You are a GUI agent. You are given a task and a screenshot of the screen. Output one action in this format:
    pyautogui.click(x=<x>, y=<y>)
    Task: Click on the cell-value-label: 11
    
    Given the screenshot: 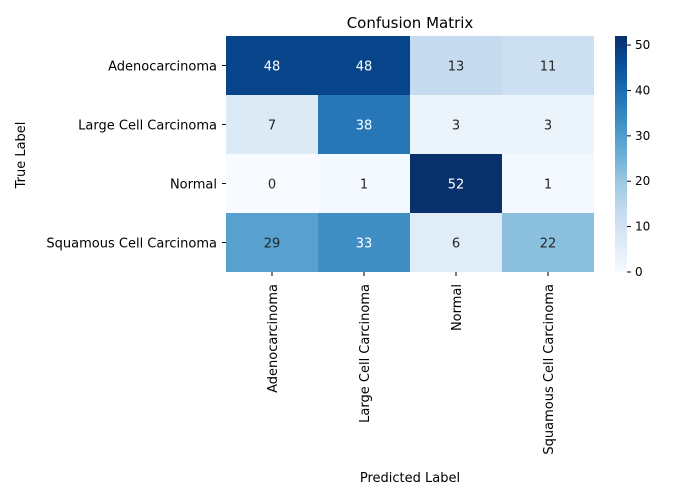 What is the action you would take?
    pyautogui.click(x=548, y=67)
    